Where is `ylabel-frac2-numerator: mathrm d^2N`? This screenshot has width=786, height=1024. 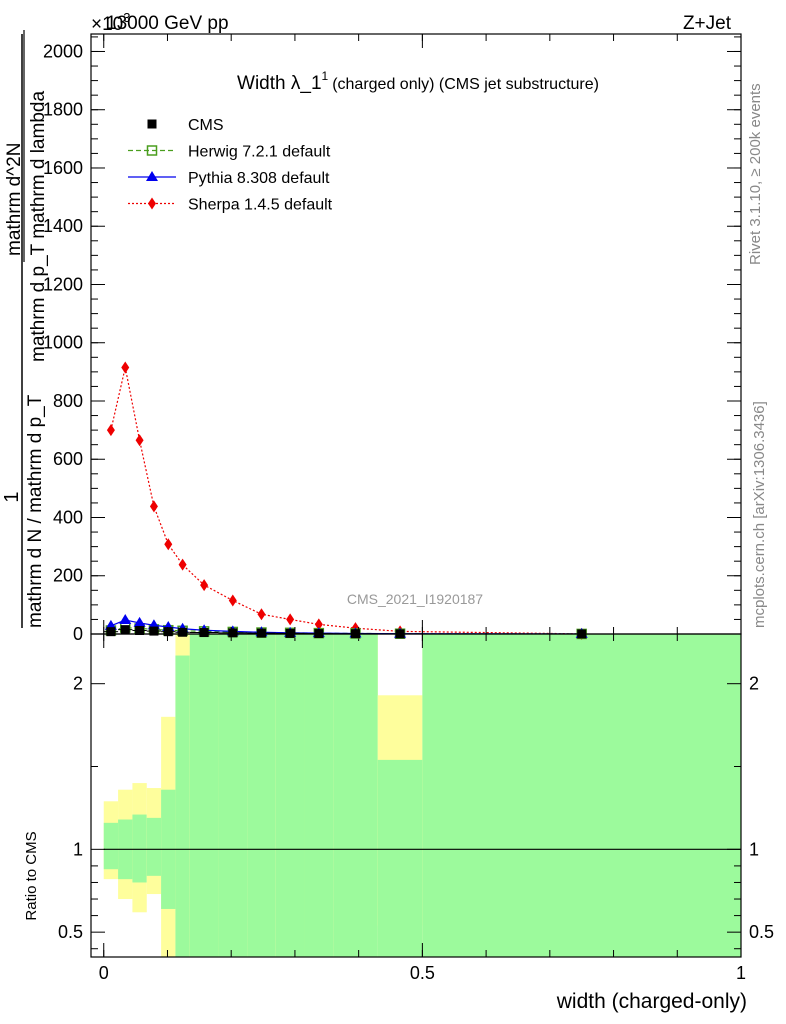
ylabel-frac2-numerator: mathrm d^2N is located at coordinates (14, 199).